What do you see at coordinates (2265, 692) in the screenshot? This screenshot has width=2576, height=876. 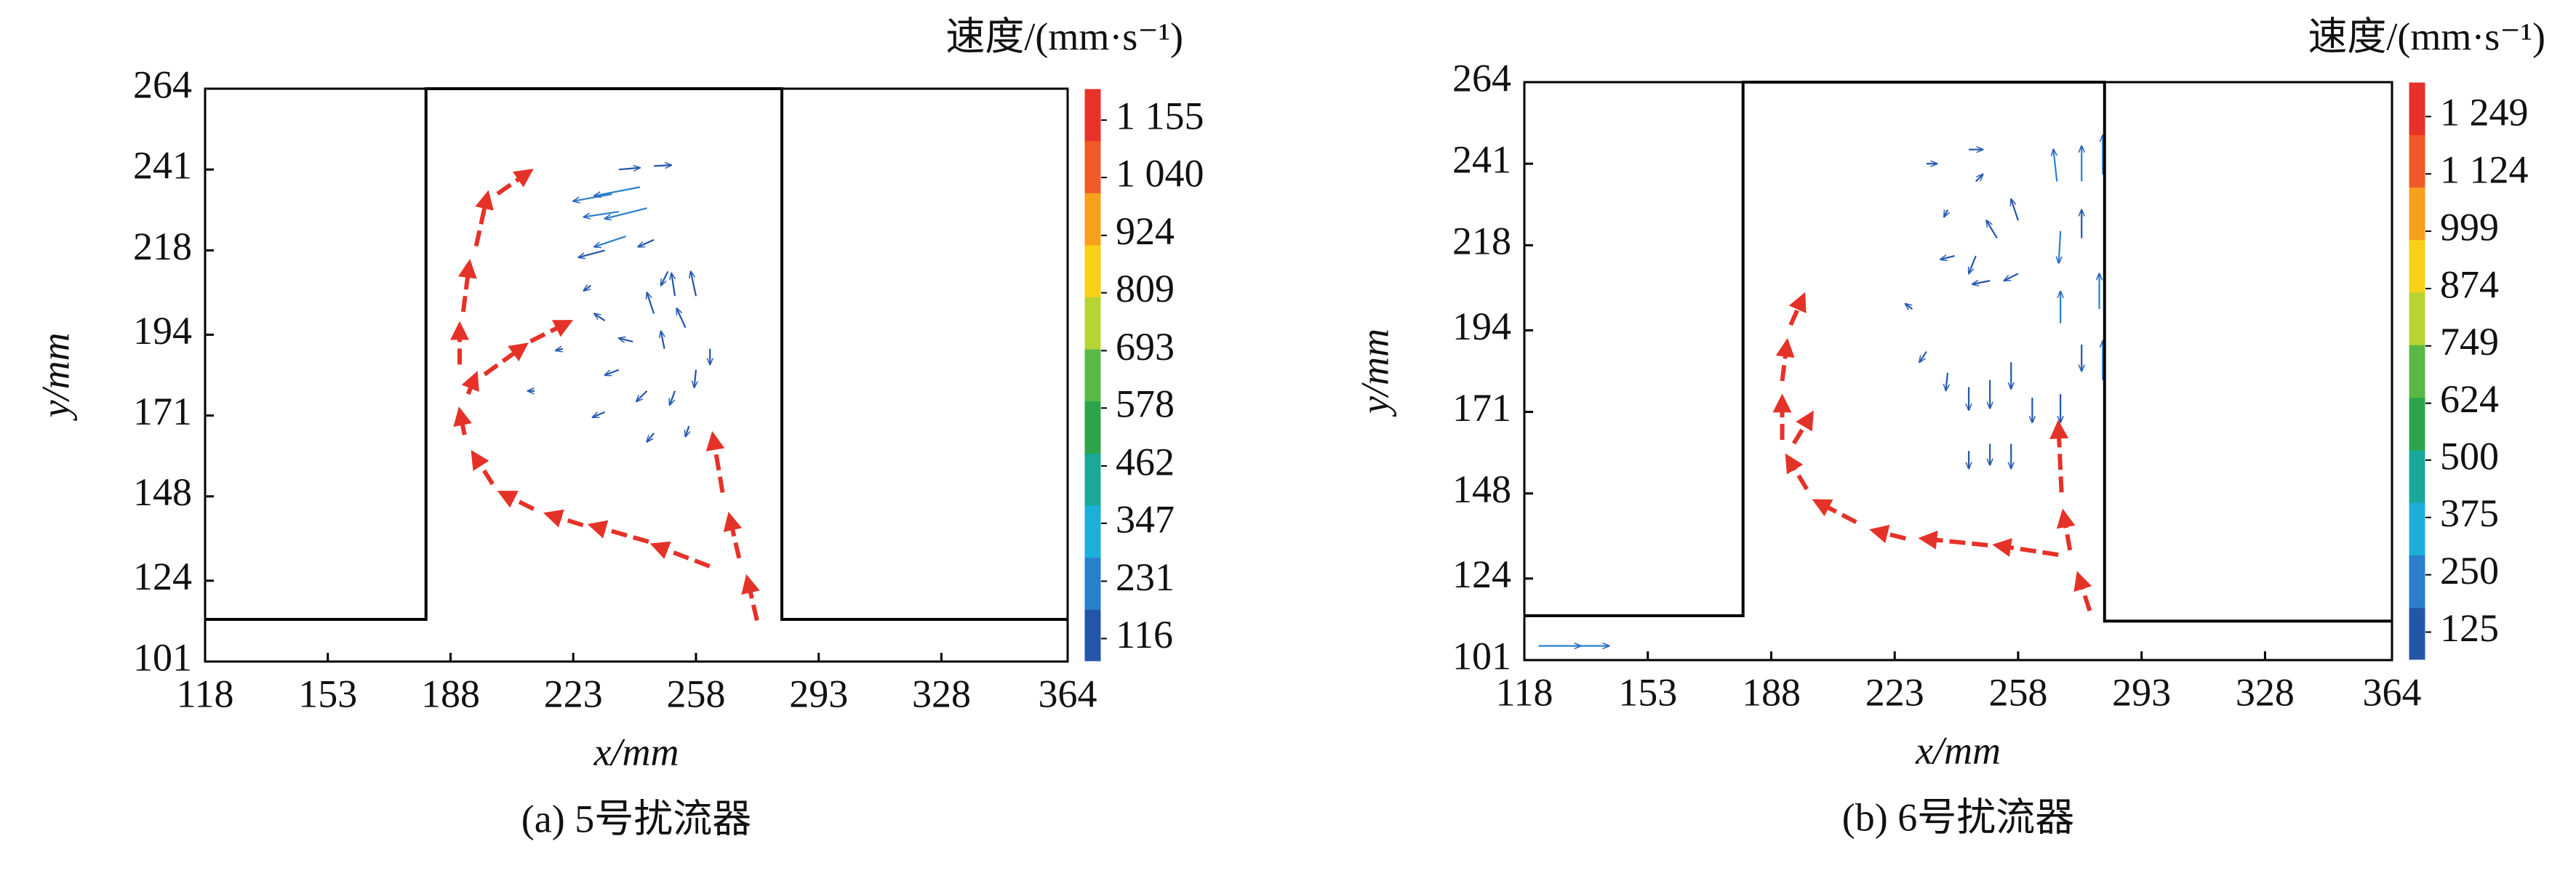 I see `x-tick-label: 328` at bounding box center [2265, 692].